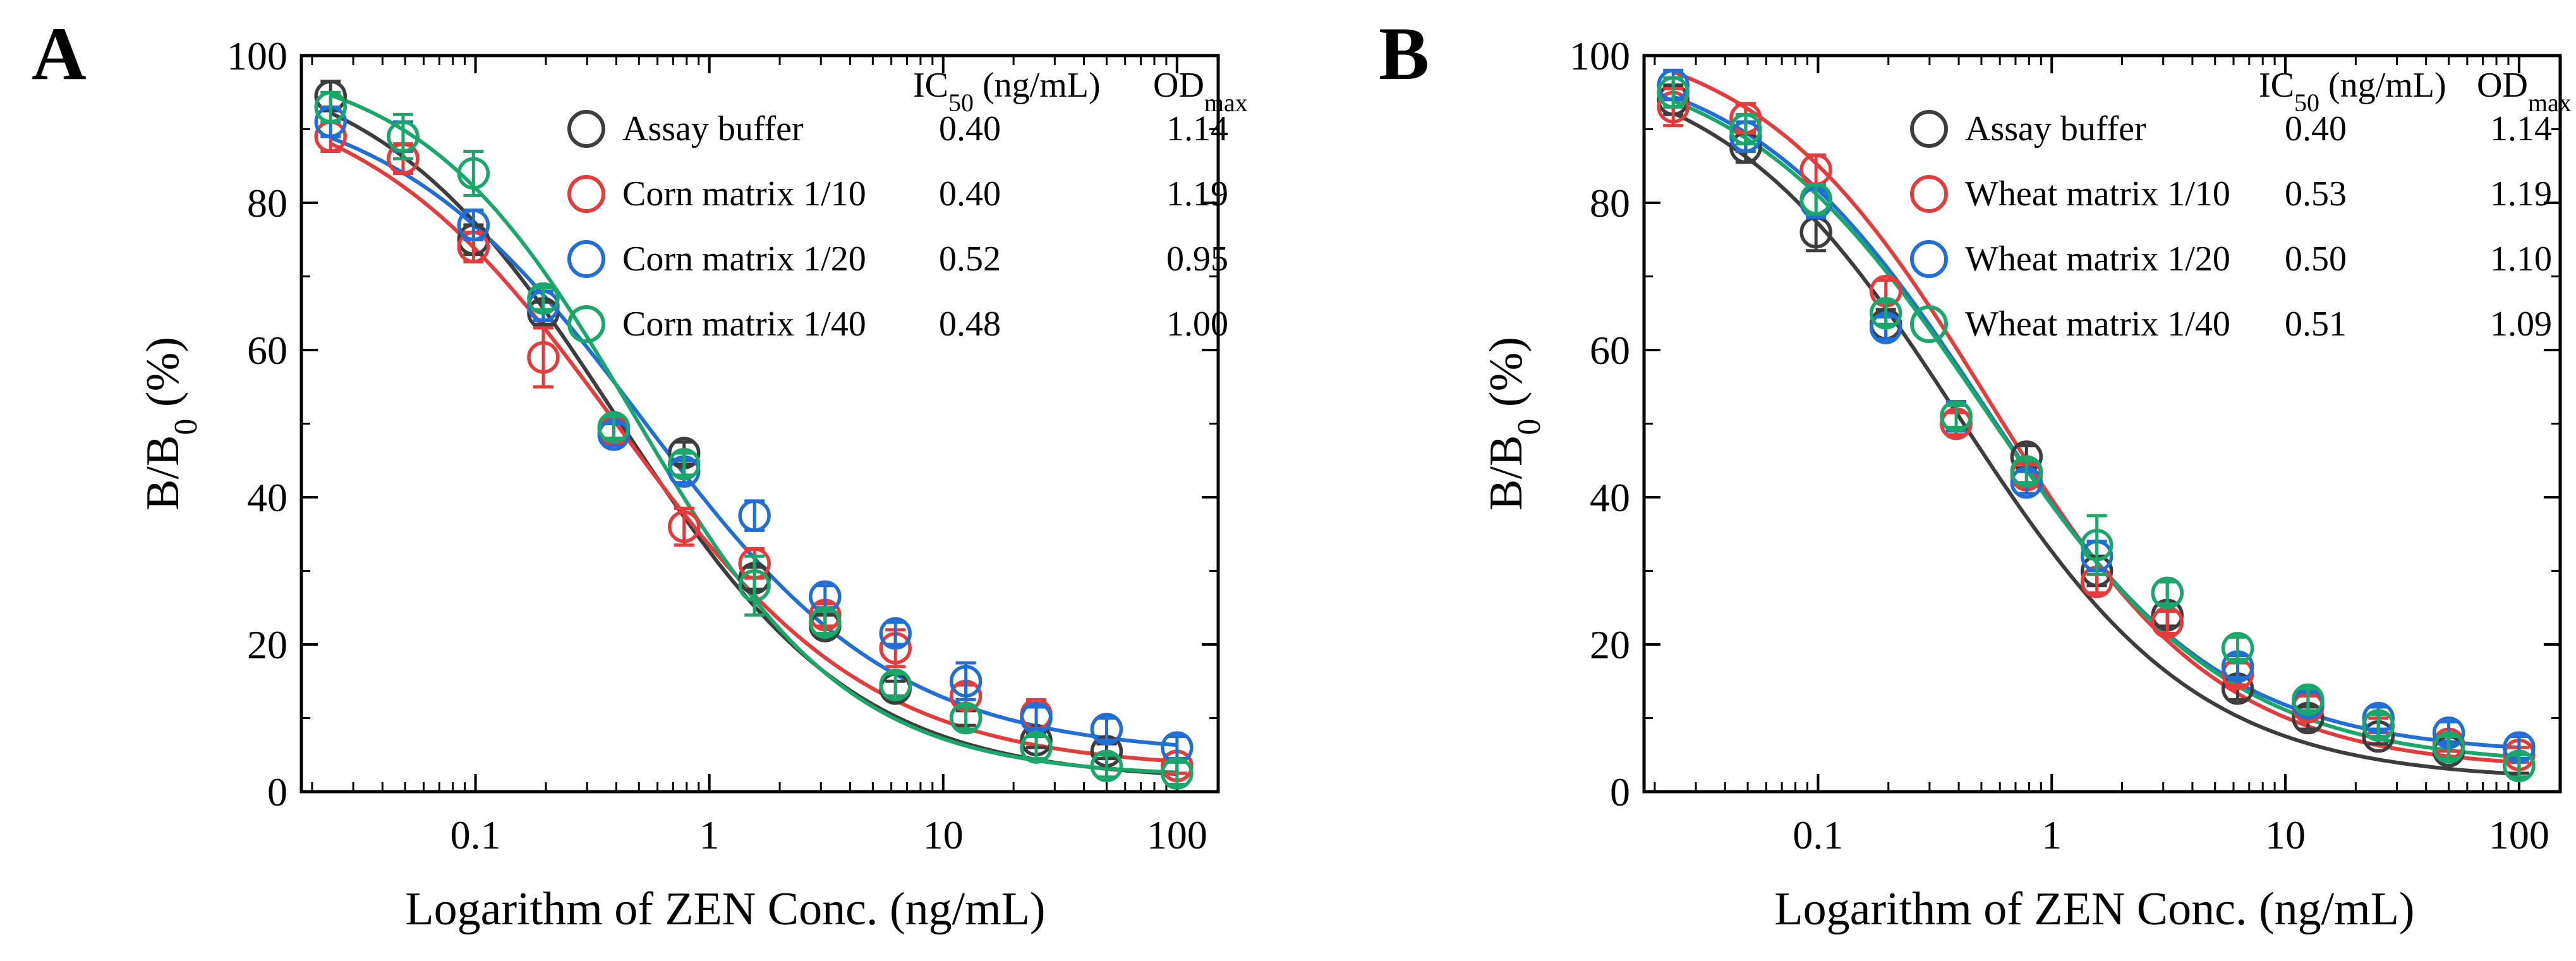 This screenshot has height=961, width=2576. Describe the element at coordinates (2352, 92) in the screenshot. I see `legend-header-ic50: IC50 (ng/mL)` at that location.